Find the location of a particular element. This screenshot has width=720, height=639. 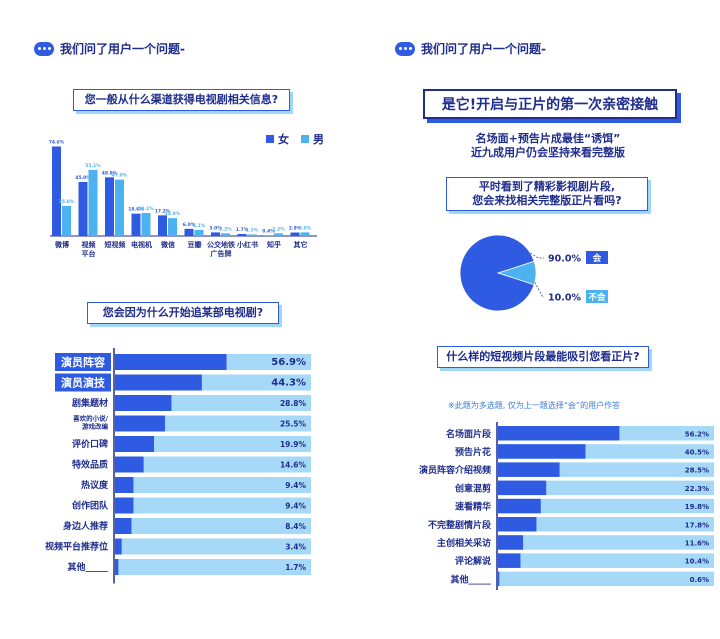

category-label: 预告片花 is located at coordinates (473, 452).